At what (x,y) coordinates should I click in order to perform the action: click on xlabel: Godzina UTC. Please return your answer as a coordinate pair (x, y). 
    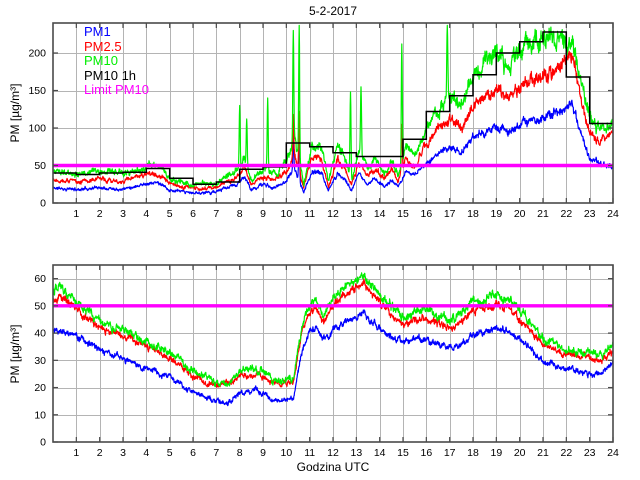
    Looking at the image, I should click on (333, 467).